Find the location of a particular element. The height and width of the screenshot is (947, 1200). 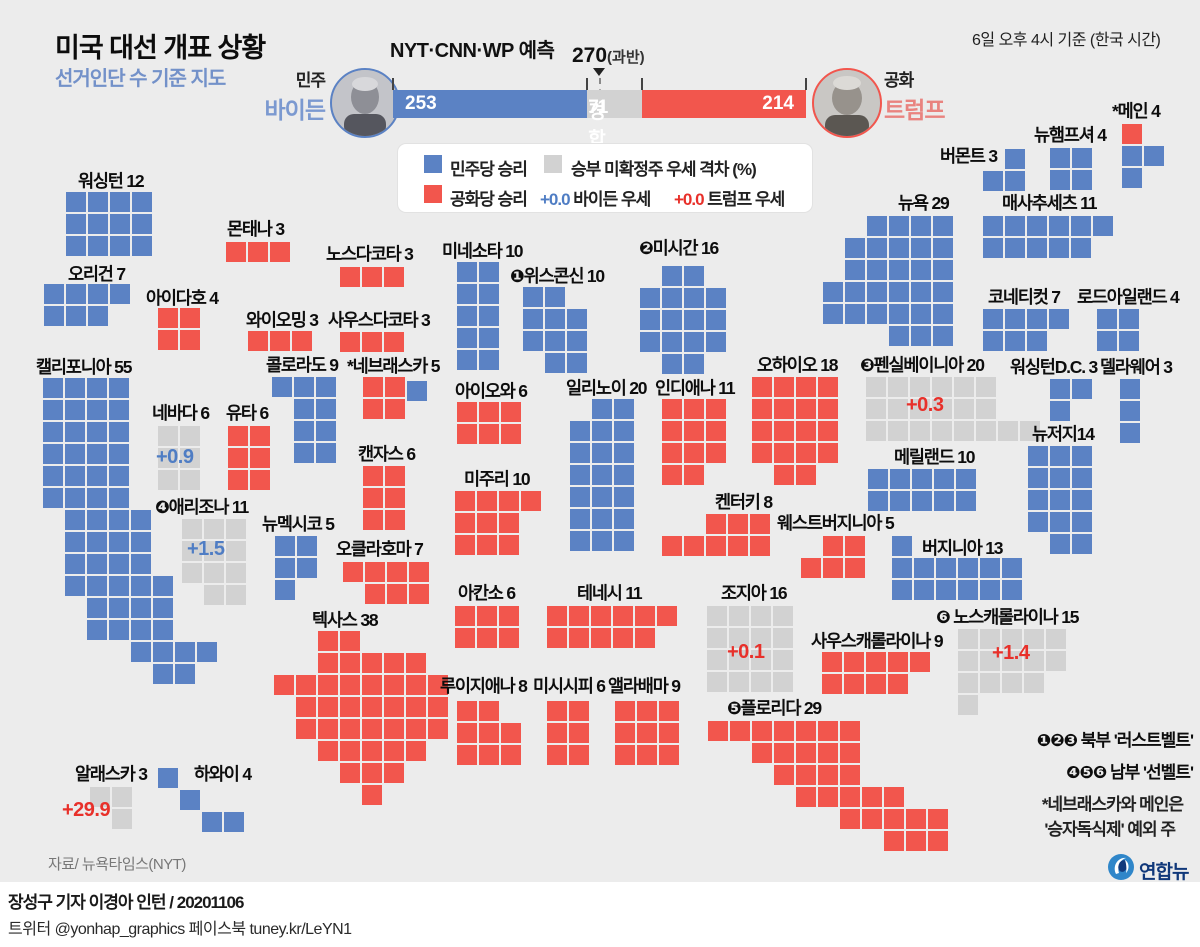

legend-rep-lead: +0.0 트럼프 우세 is located at coordinates (729, 199).